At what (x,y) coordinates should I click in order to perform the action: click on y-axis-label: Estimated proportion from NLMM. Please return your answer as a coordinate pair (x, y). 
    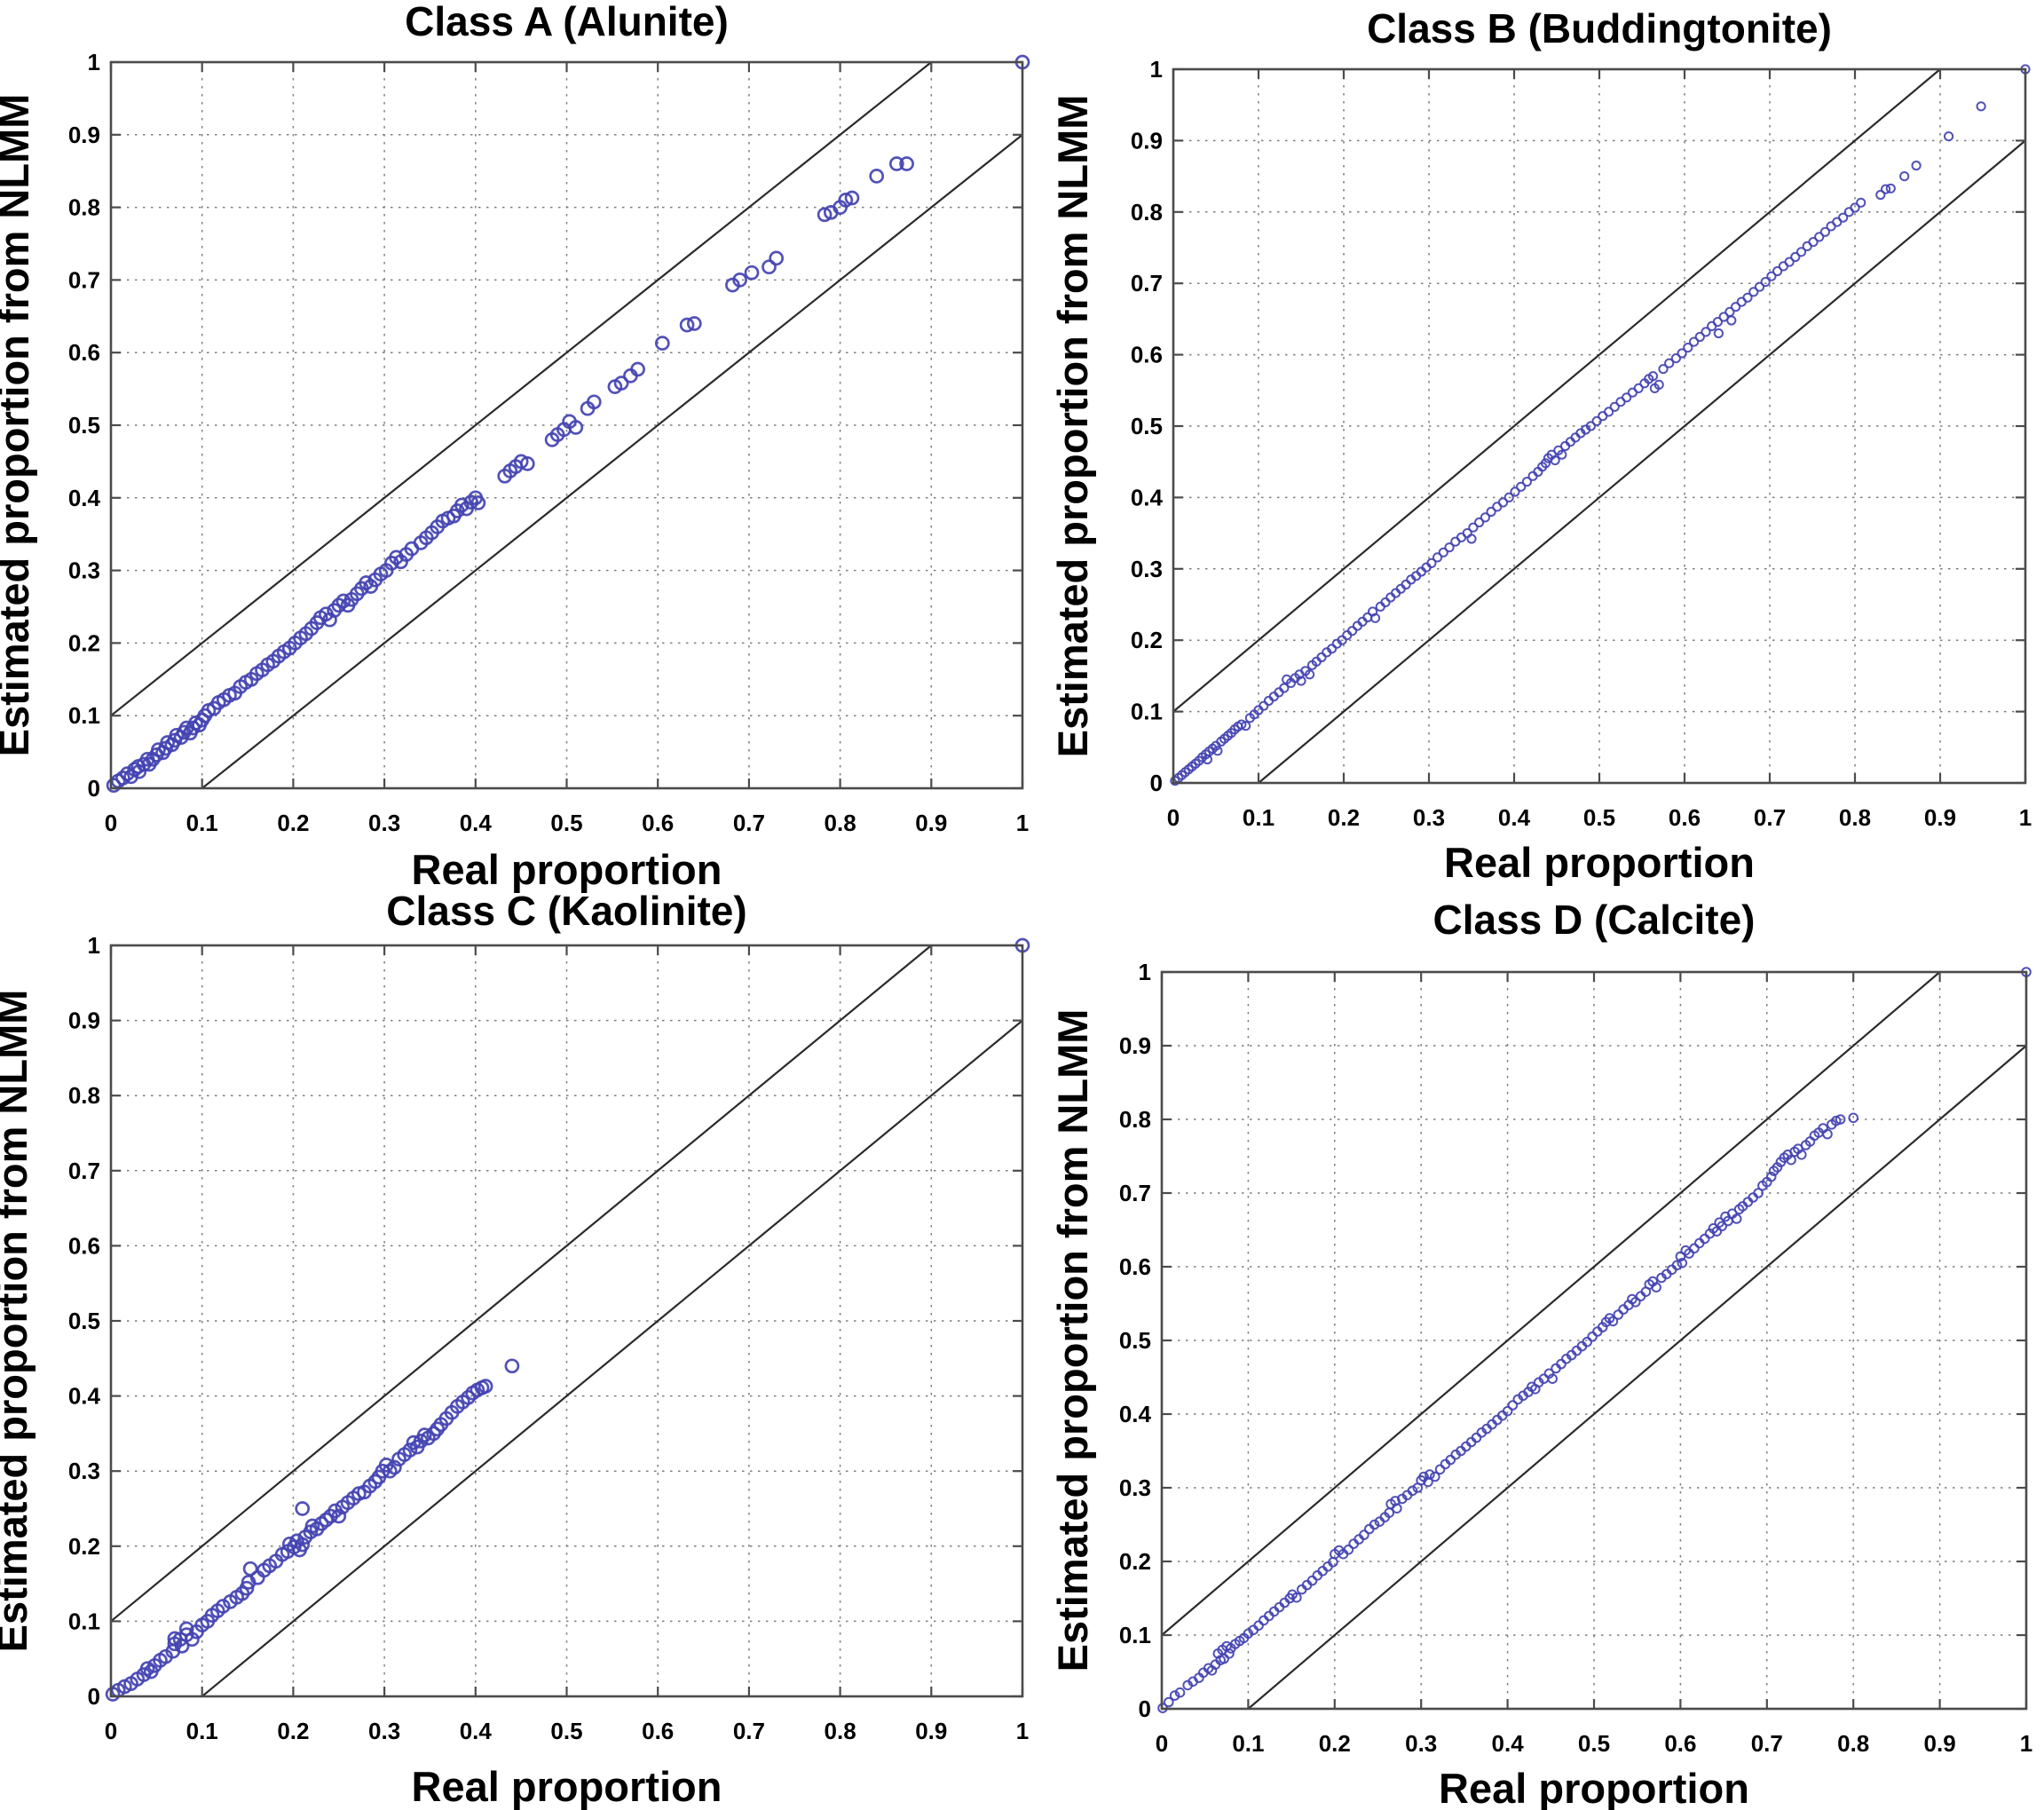
    Looking at the image, I should click on (18, 1322).